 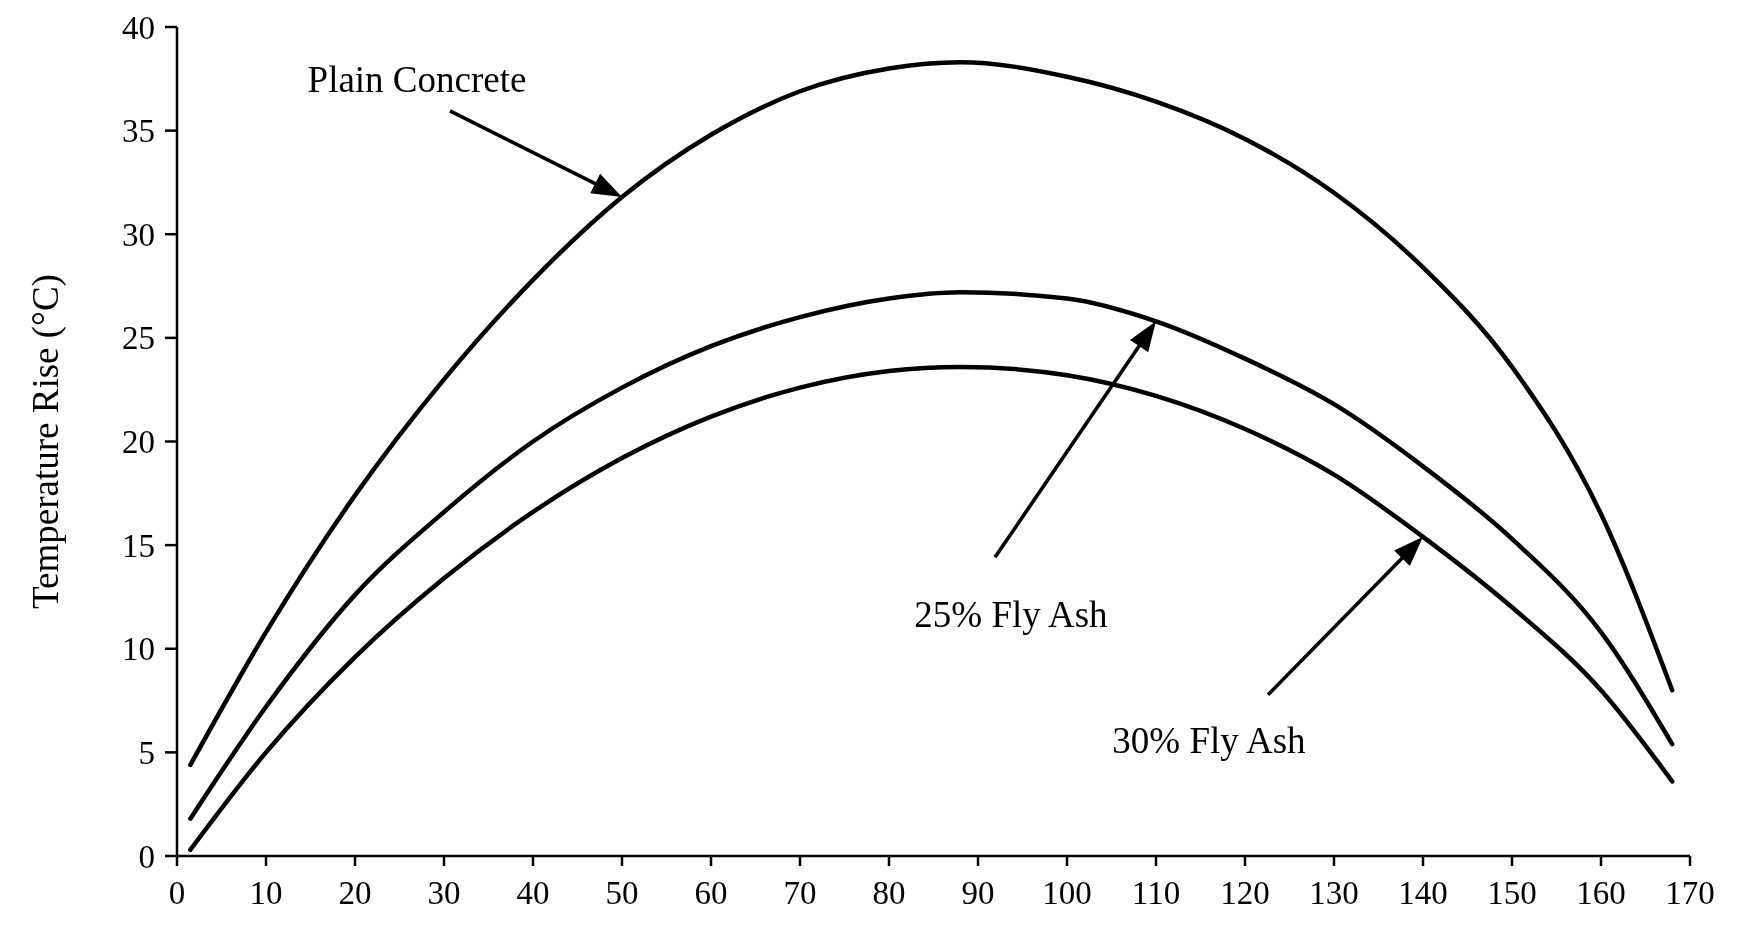 I want to click on x-tick-label: 110, so click(x=1156, y=893).